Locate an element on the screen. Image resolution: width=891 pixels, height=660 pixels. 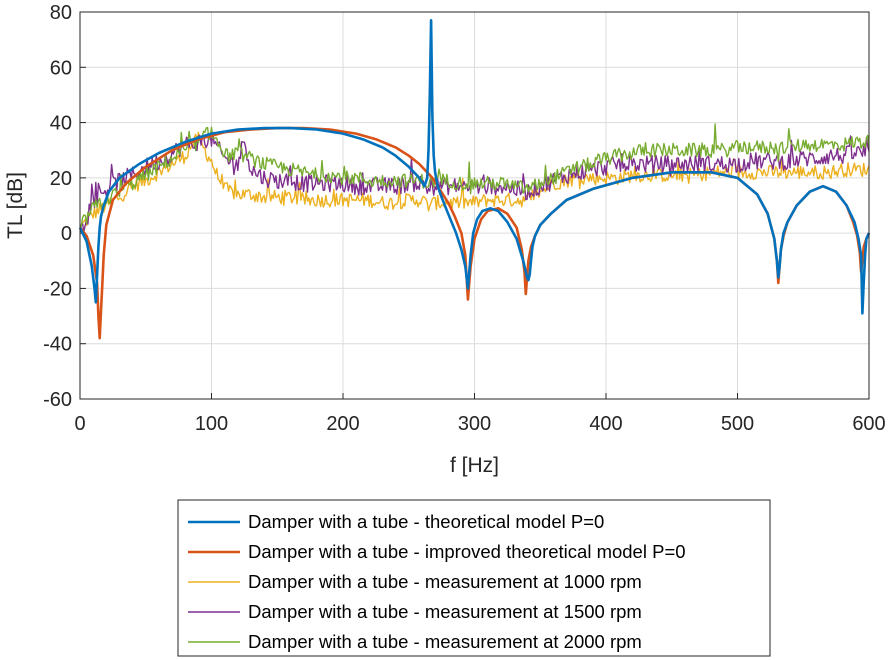
x-tick-label: 300 is located at coordinates (474, 424).